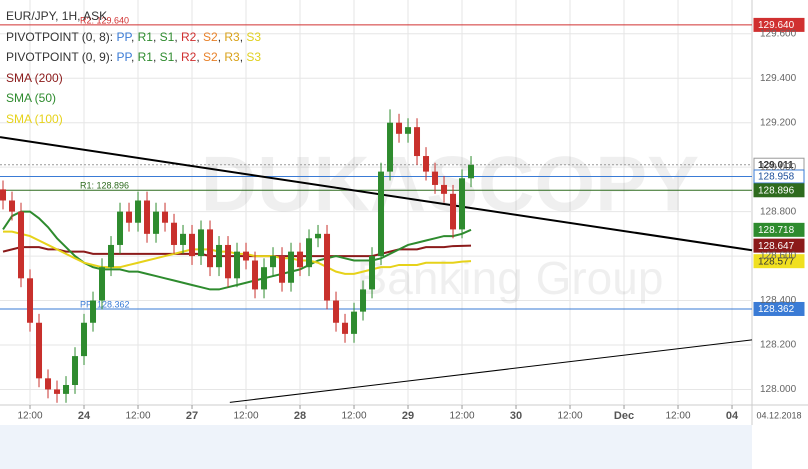 The width and height of the screenshot is (808, 469). What do you see at coordinates (776, 190) in the screenshot?
I see `level-label: 128.896` at bounding box center [776, 190].